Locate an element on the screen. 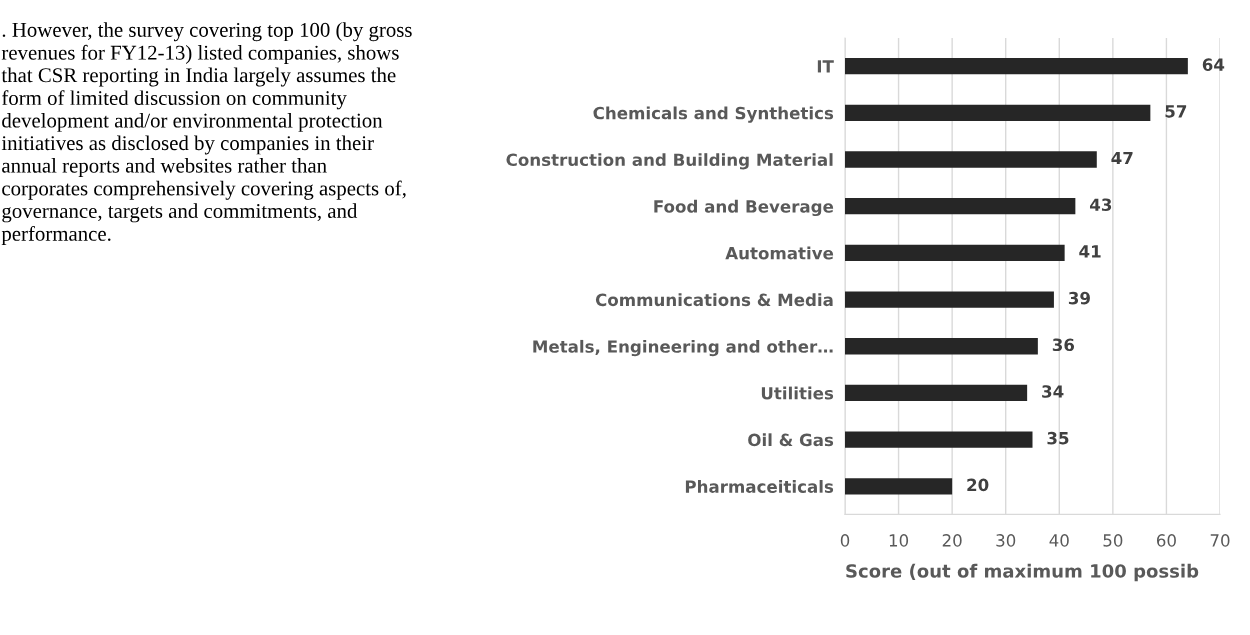 Image resolution: width=1250 pixels, height=635 pixels. data-label: 47 is located at coordinates (1122, 158).